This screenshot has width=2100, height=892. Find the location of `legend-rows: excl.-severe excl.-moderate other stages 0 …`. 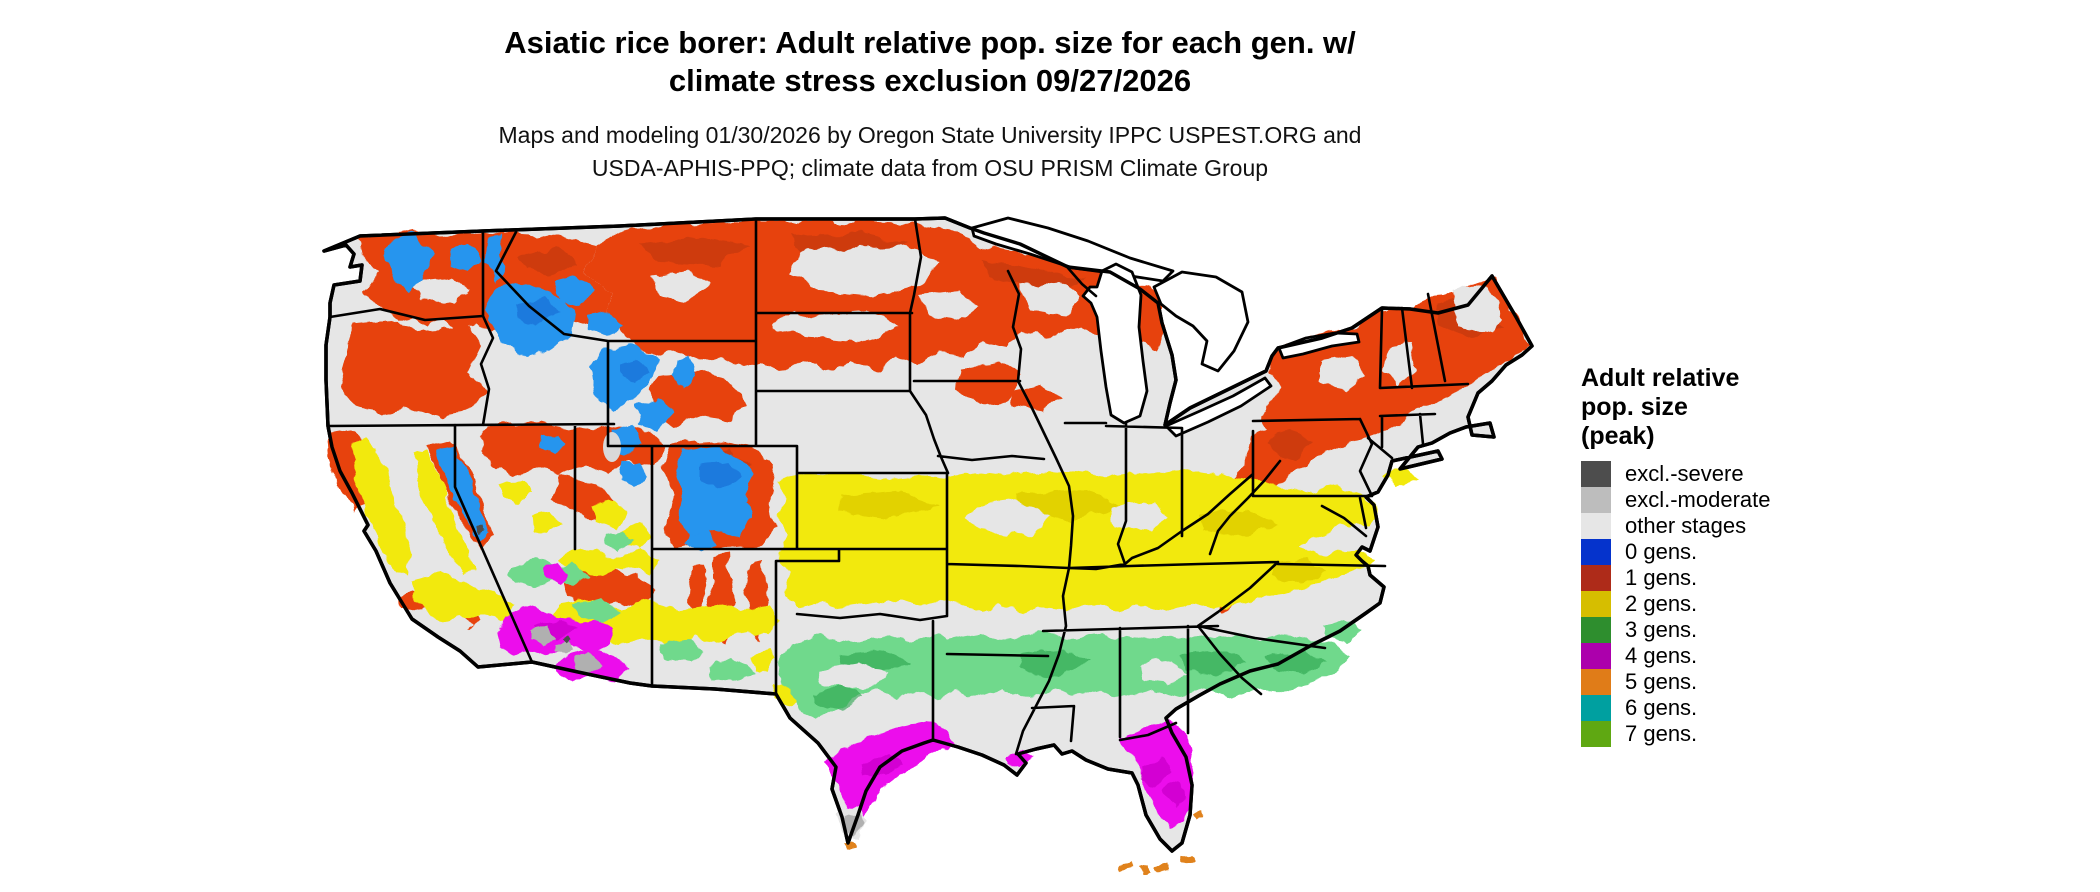

legend-rows: excl.-severe excl.-moderate other stages 0 … is located at coordinates (1761, 604).